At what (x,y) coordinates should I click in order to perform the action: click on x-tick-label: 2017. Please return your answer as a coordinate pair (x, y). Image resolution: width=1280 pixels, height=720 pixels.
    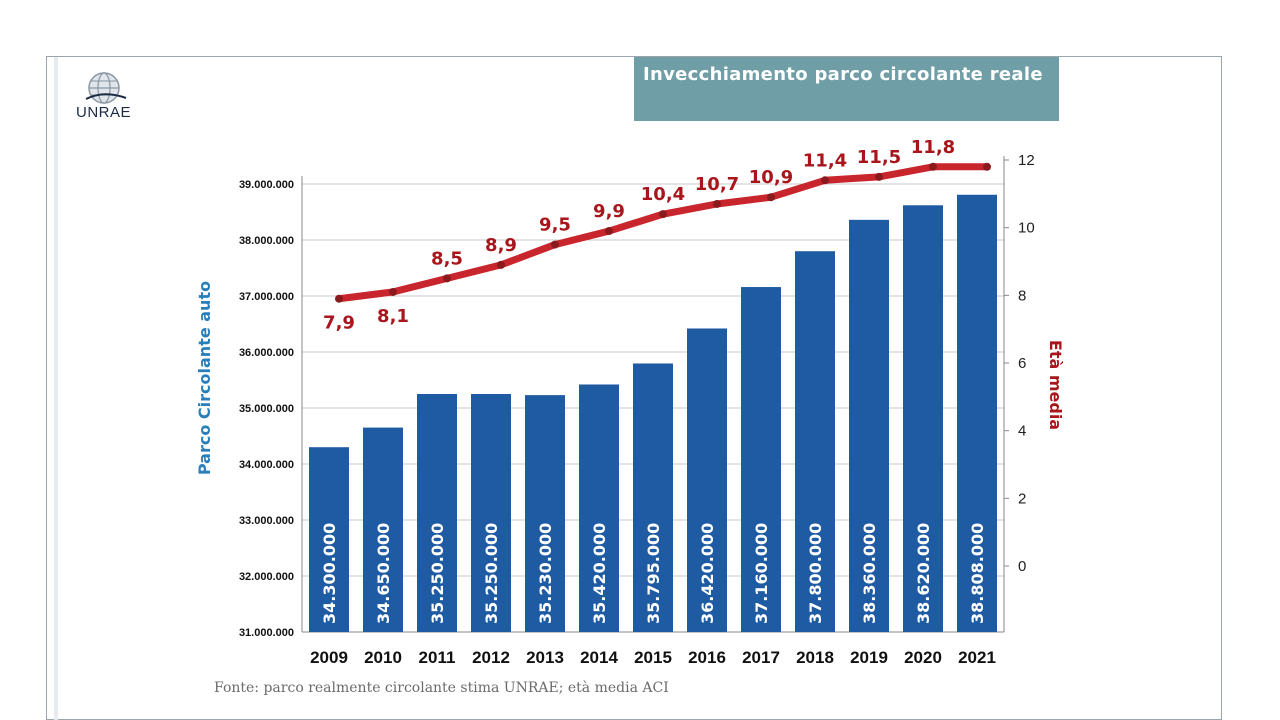
    Looking at the image, I should click on (761, 657).